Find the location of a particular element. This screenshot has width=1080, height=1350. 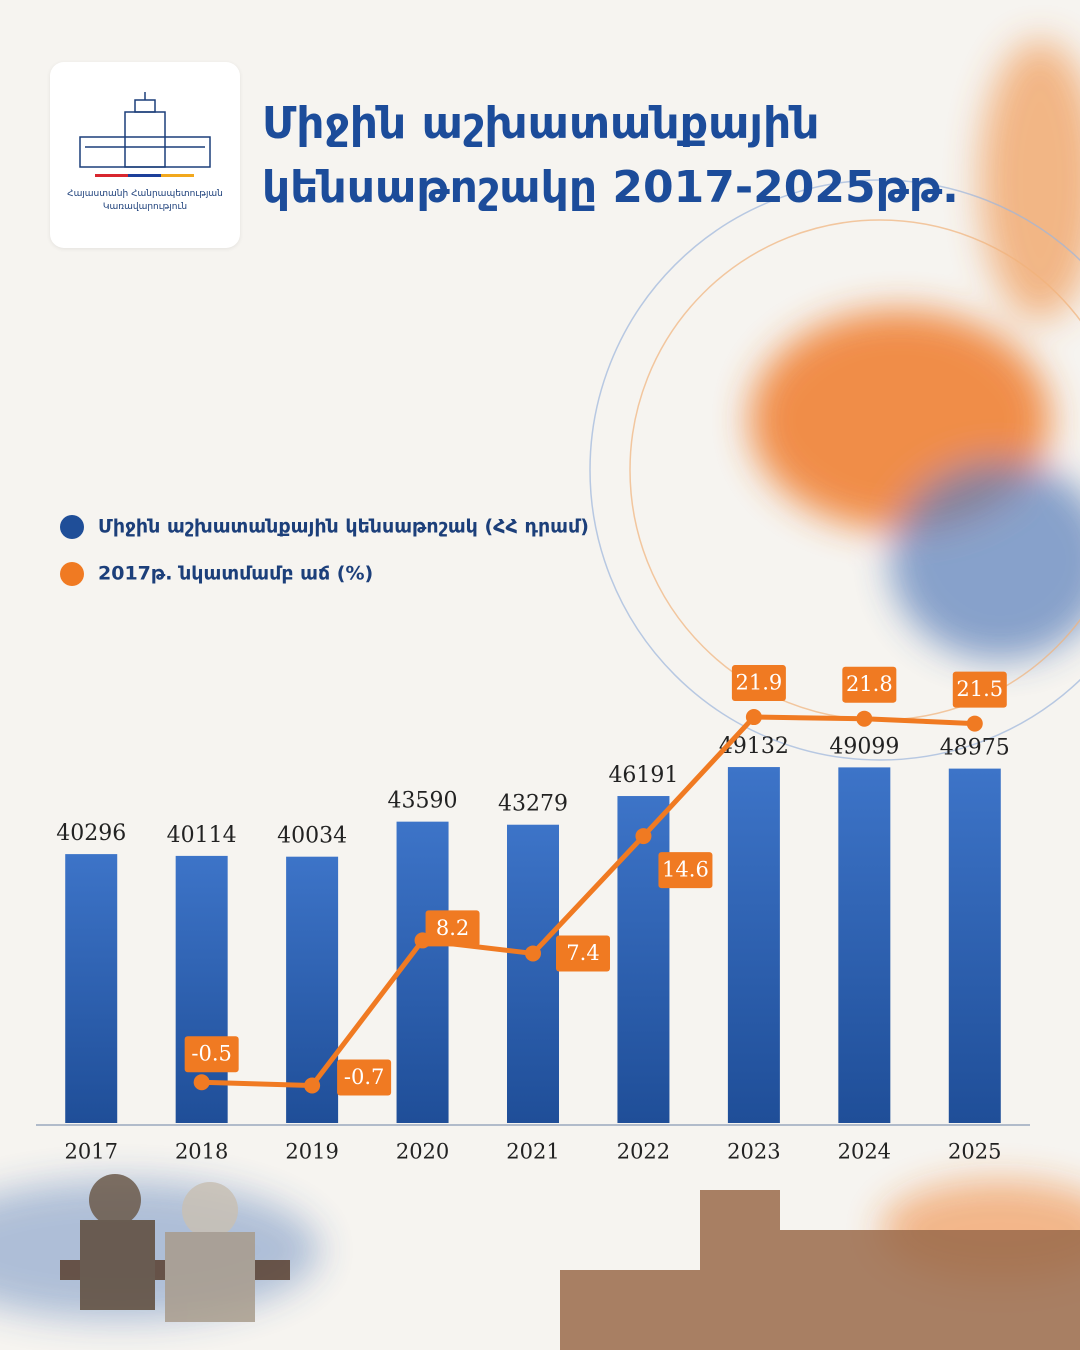

x-tick-label: 2021 is located at coordinates (532, 1152).